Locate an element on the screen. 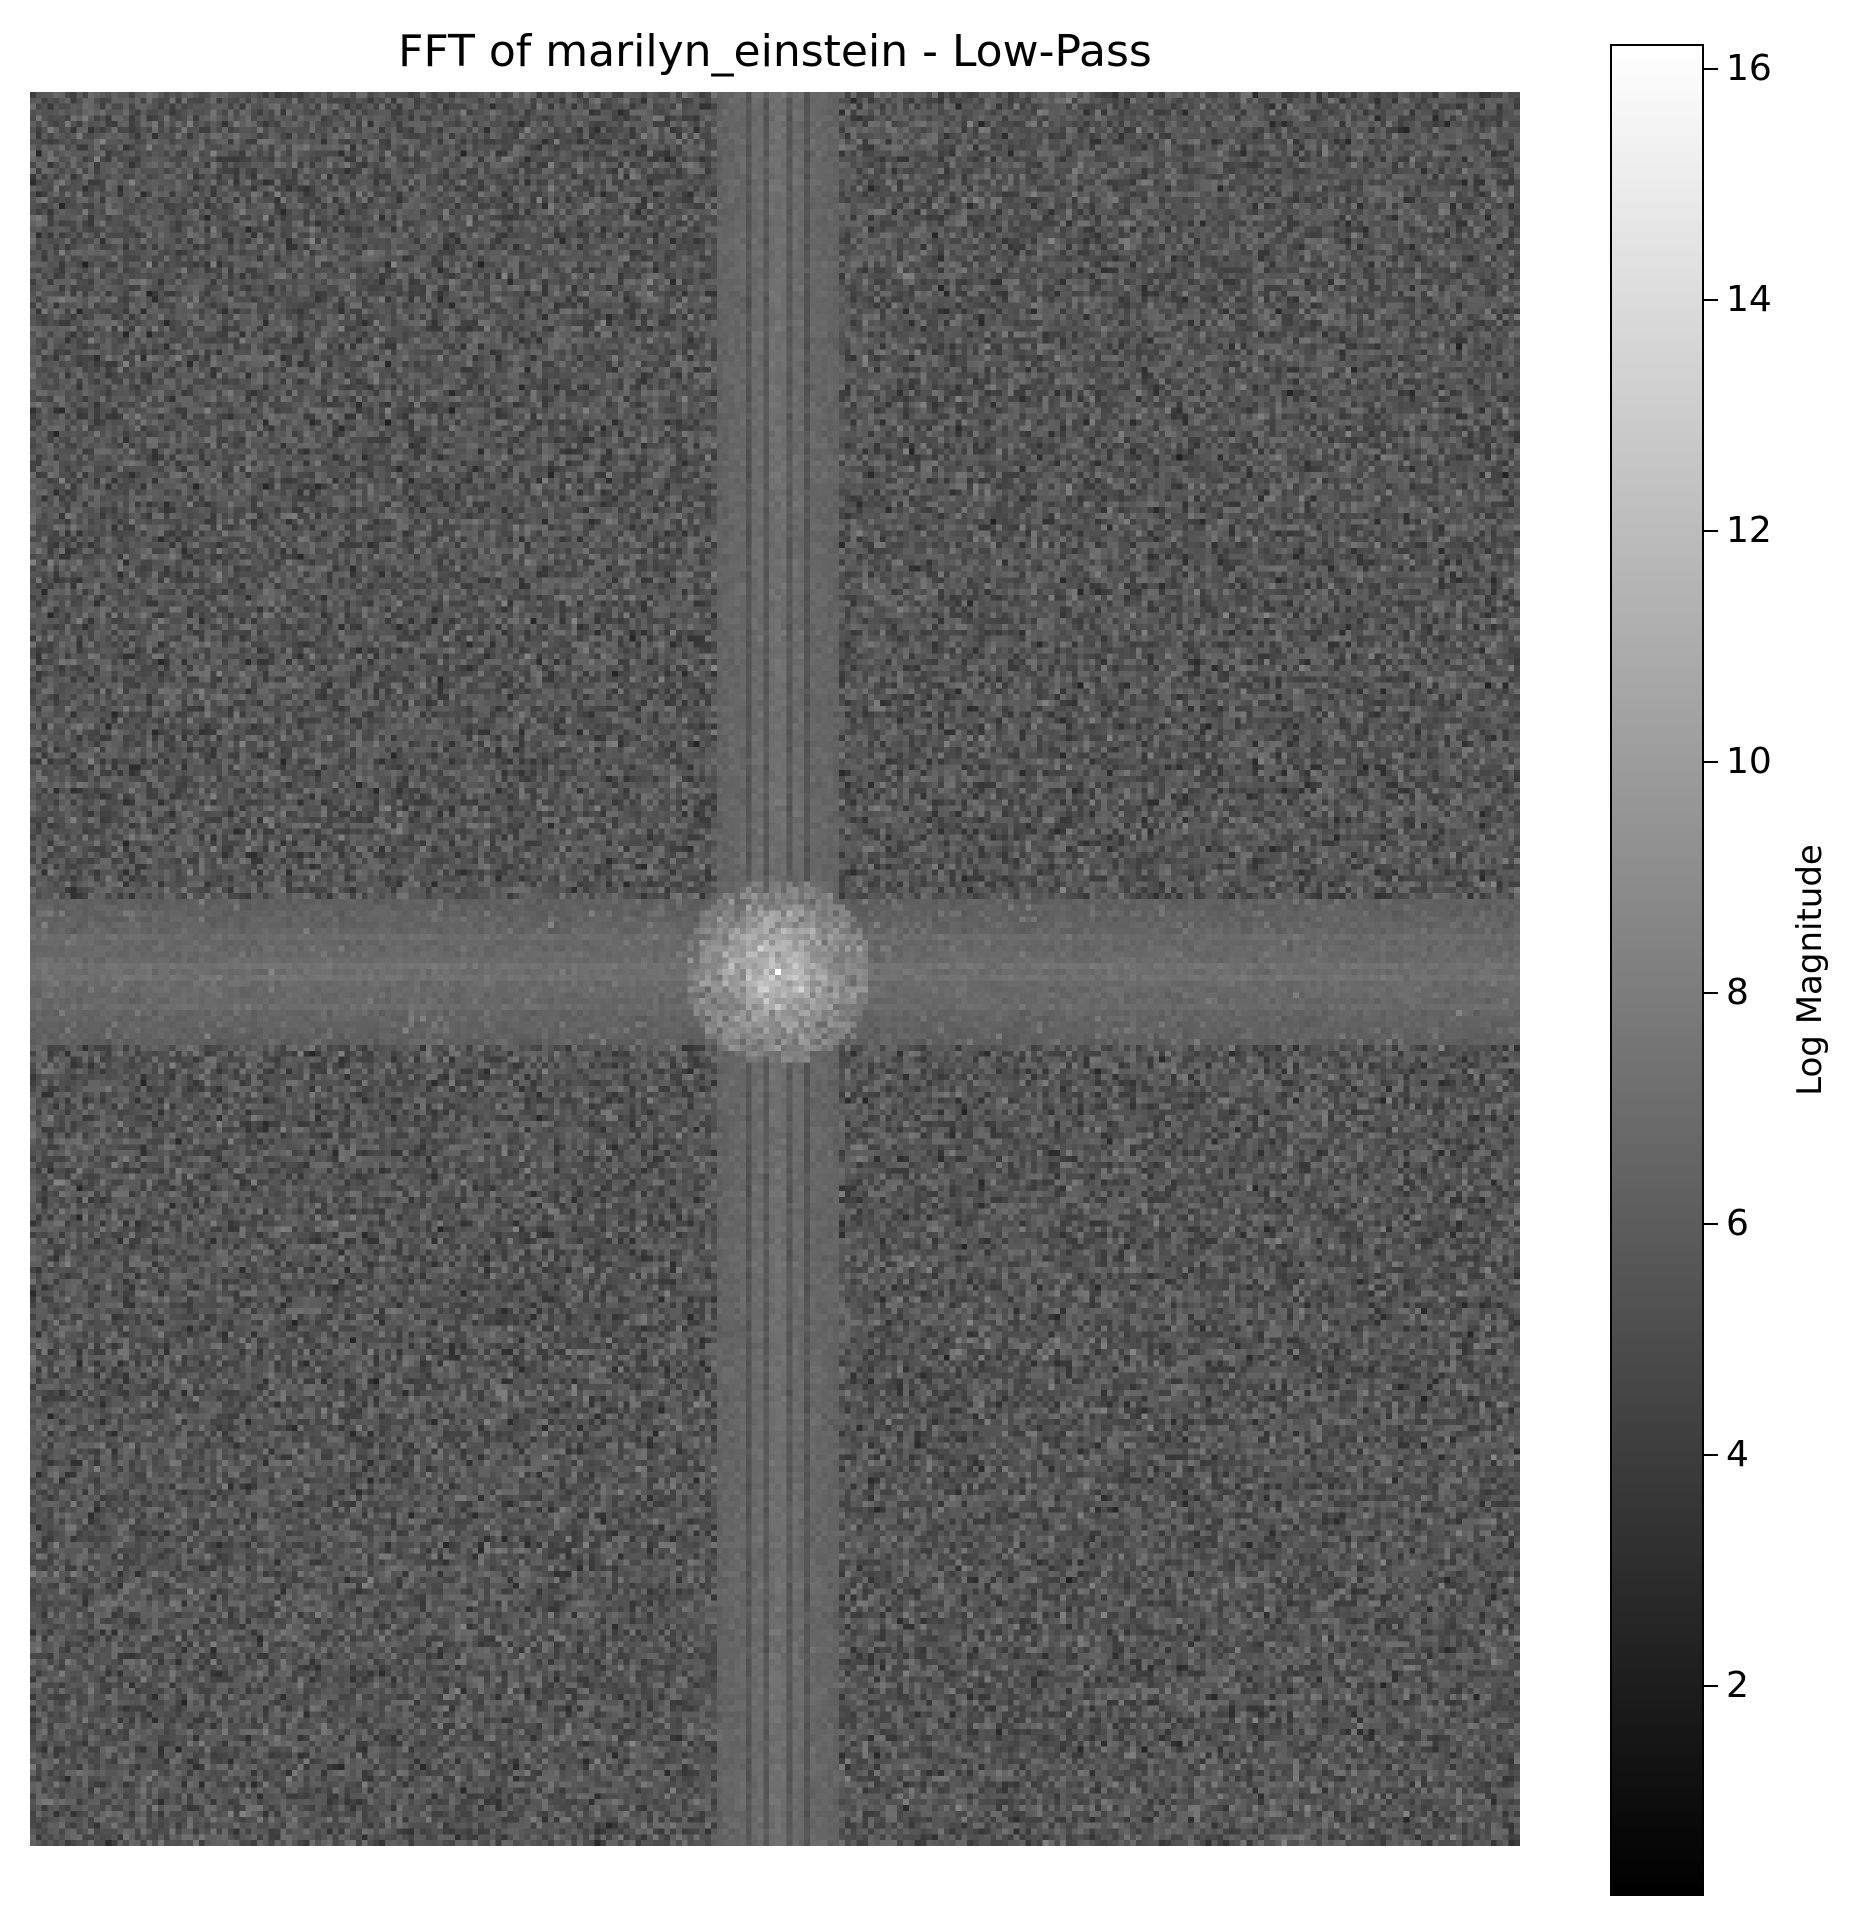 This screenshot has width=1874, height=1923. colorbar-tick-label: 8 is located at coordinates (1737, 993).